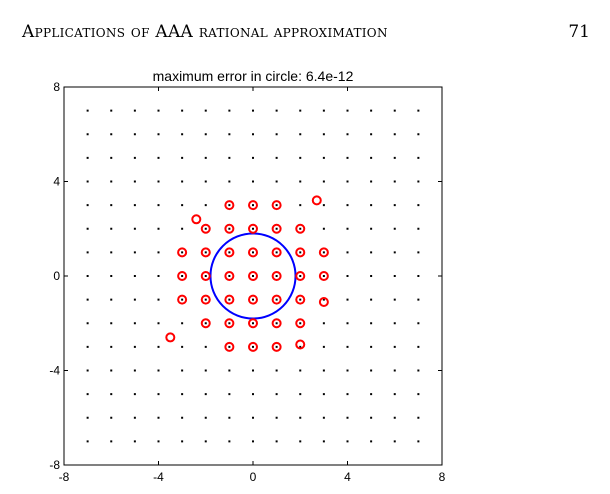 The height and width of the screenshot is (494, 610). Describe the element at coordinates (56, 182) in the screenshot. I see `y-tick-label: 4` at that location.